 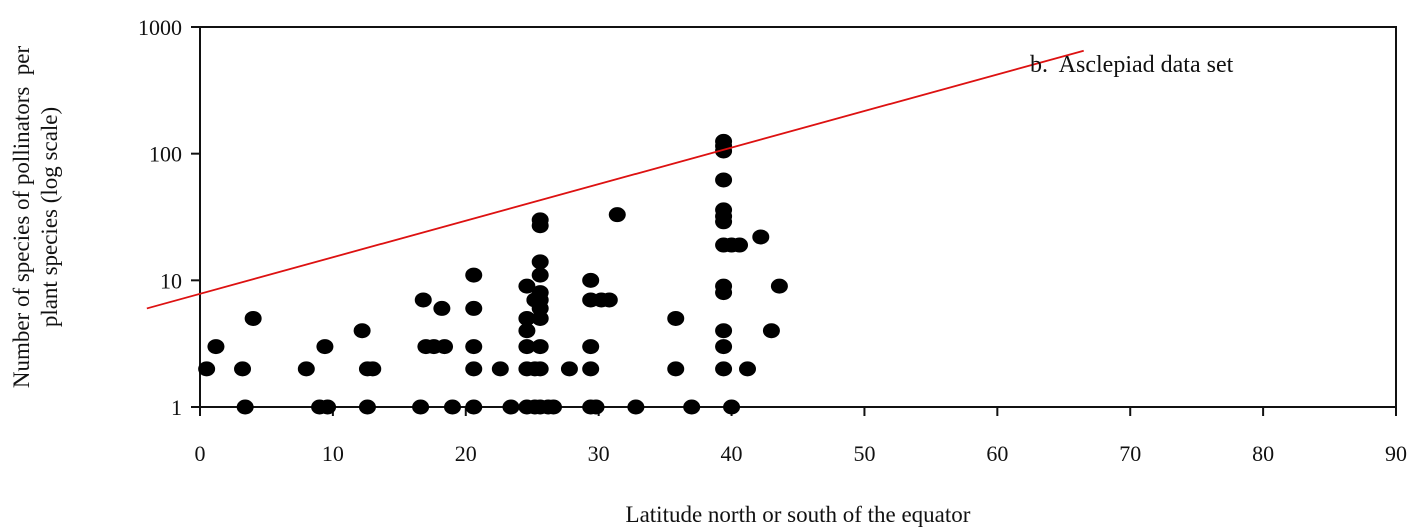 I want to click on x-axis-title: Latitude north or south of the equator, so click(x=798, y=514).